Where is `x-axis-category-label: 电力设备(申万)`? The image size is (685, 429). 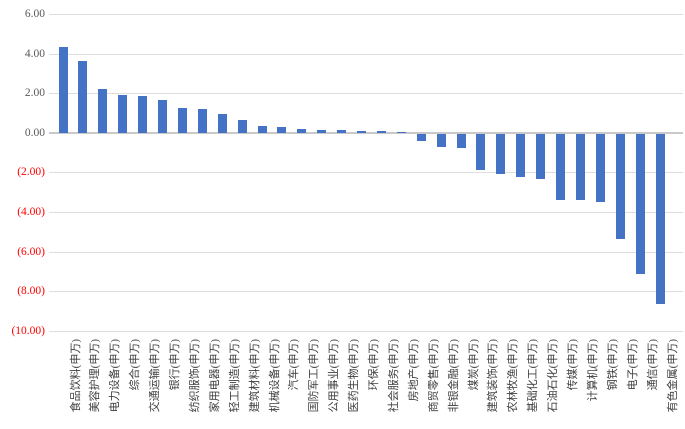 x-axis-category-label: 电力设备(申万) is located at coordinates (115, 376).